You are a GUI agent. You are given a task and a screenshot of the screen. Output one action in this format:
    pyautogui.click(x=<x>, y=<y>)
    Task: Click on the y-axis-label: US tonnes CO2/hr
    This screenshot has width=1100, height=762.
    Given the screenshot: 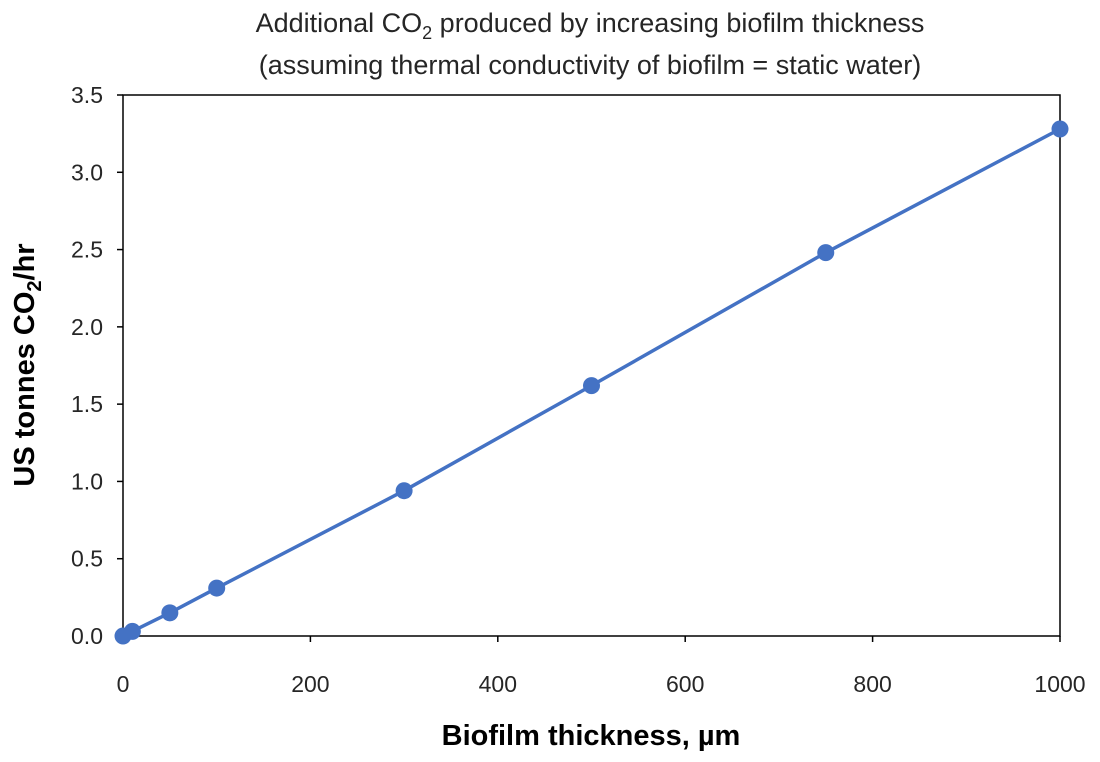 What is the action you would take?
    pyautogui.click(x=27, y=364)
    